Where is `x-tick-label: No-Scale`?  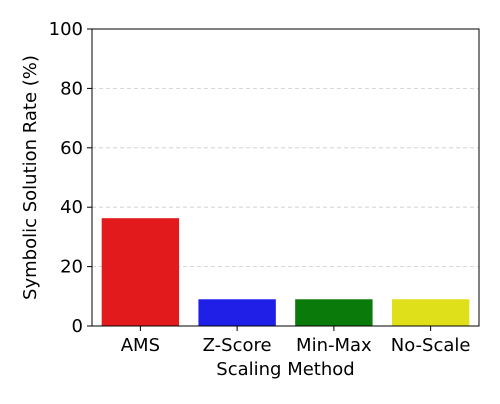 x-tick-label: No-Scale is located at coordinates (431, 345).